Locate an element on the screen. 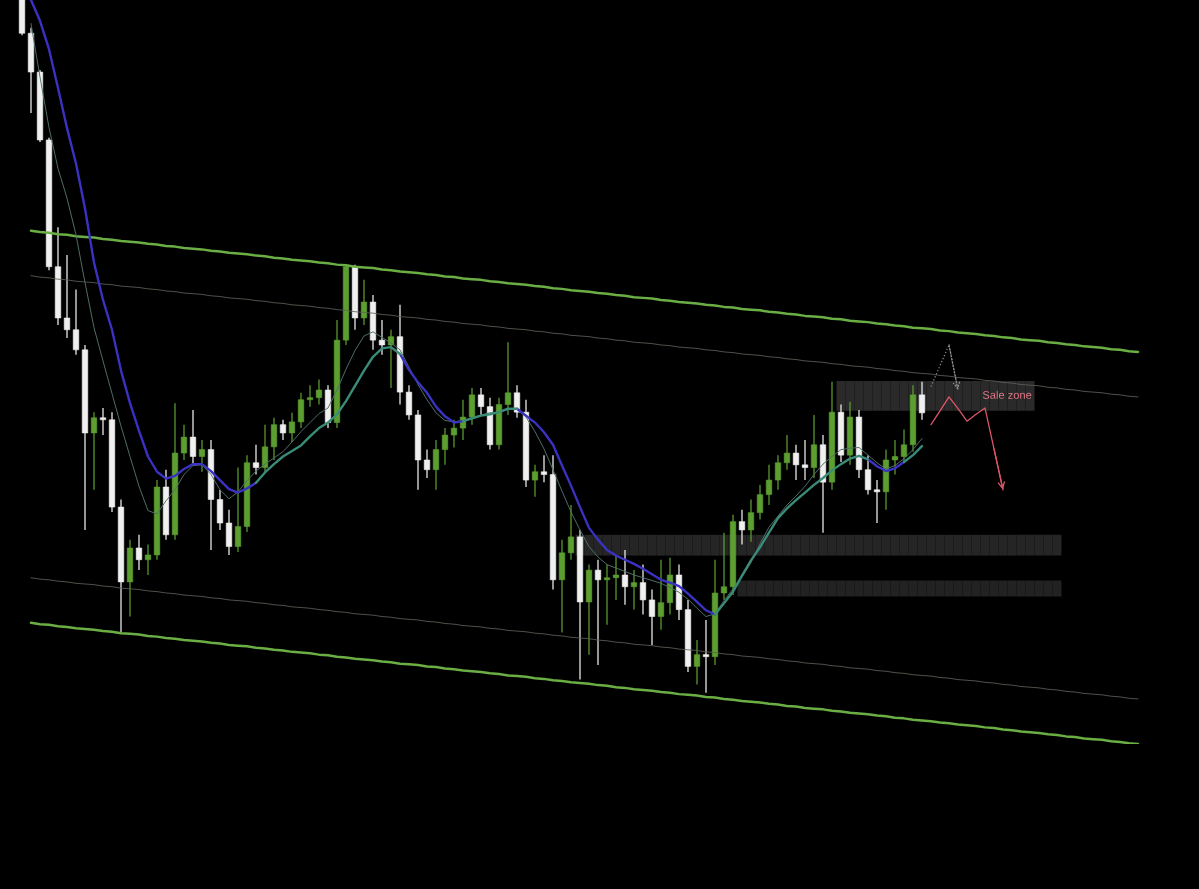 The height and width of the screenshot is (889, 1199). series-label: Sale zone is located at coordinates (1007, 394).